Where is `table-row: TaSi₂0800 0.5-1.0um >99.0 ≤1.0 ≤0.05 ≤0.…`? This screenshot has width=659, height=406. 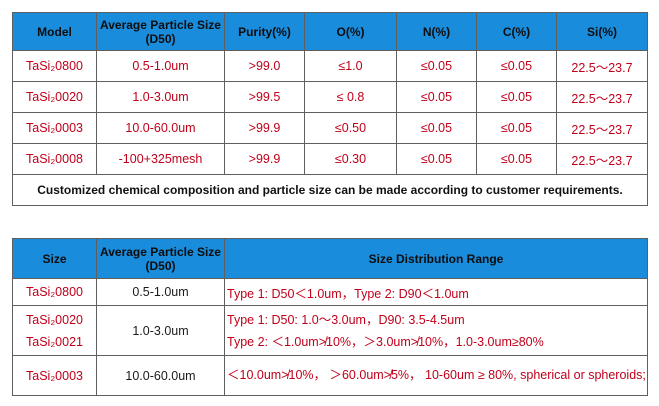 table-row: TaSi₂0800 0.5-1.0um >99.0 ≤1.0 ≤0.05 ≤0.… is located at coordinates (330, 66).